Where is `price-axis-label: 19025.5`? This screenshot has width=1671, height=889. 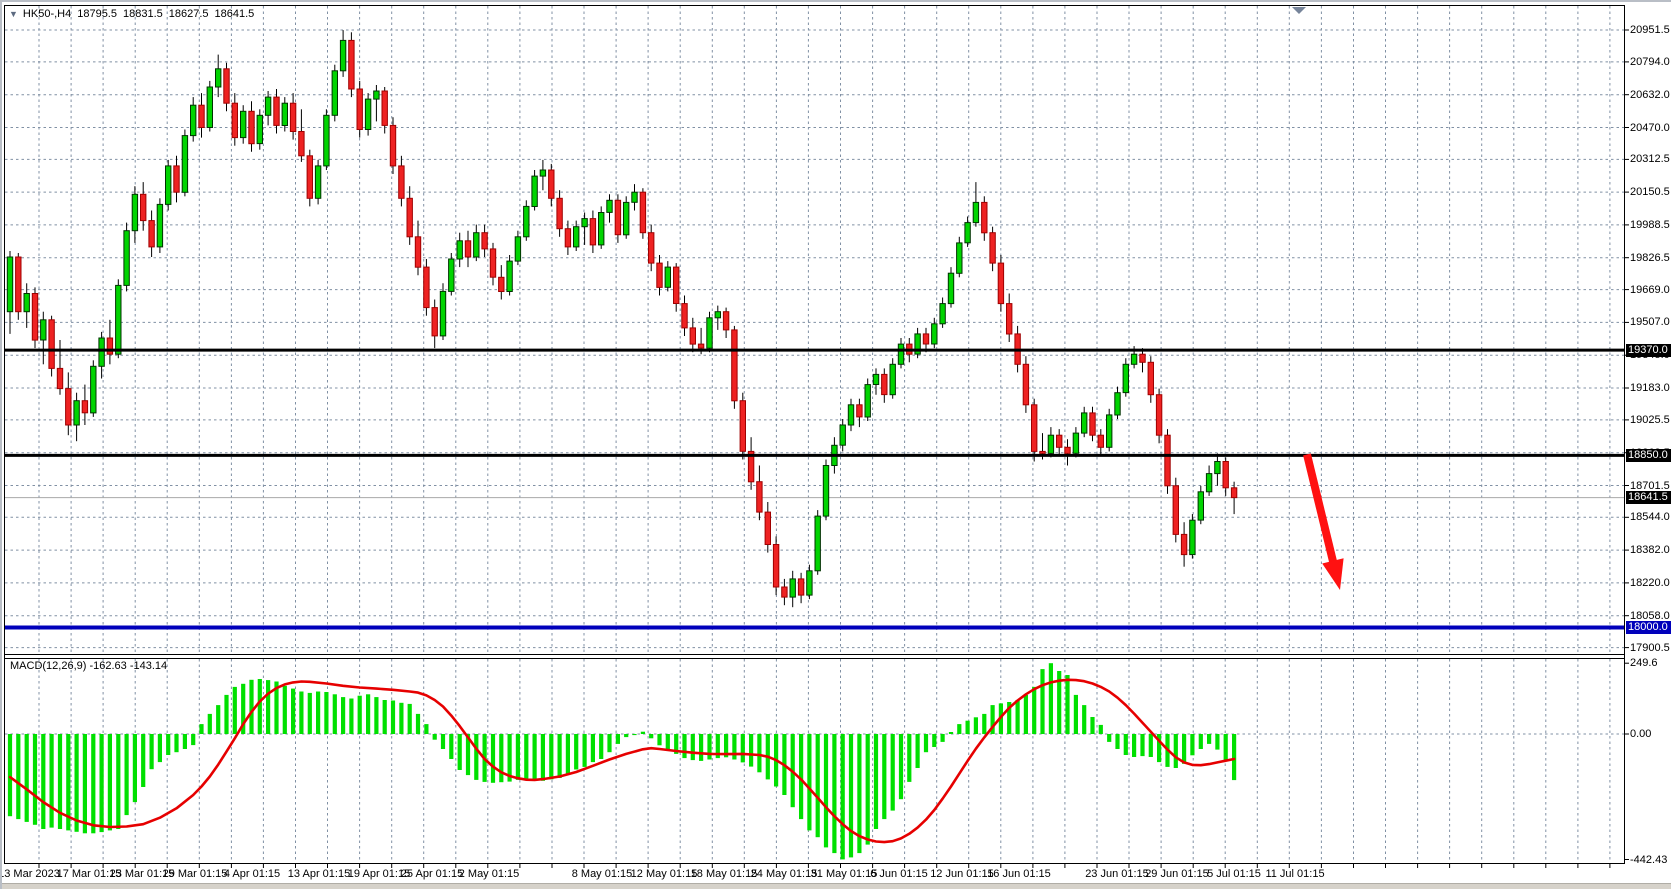
price-axis-label: 19025.5 is located at coordinates (1650, 419).